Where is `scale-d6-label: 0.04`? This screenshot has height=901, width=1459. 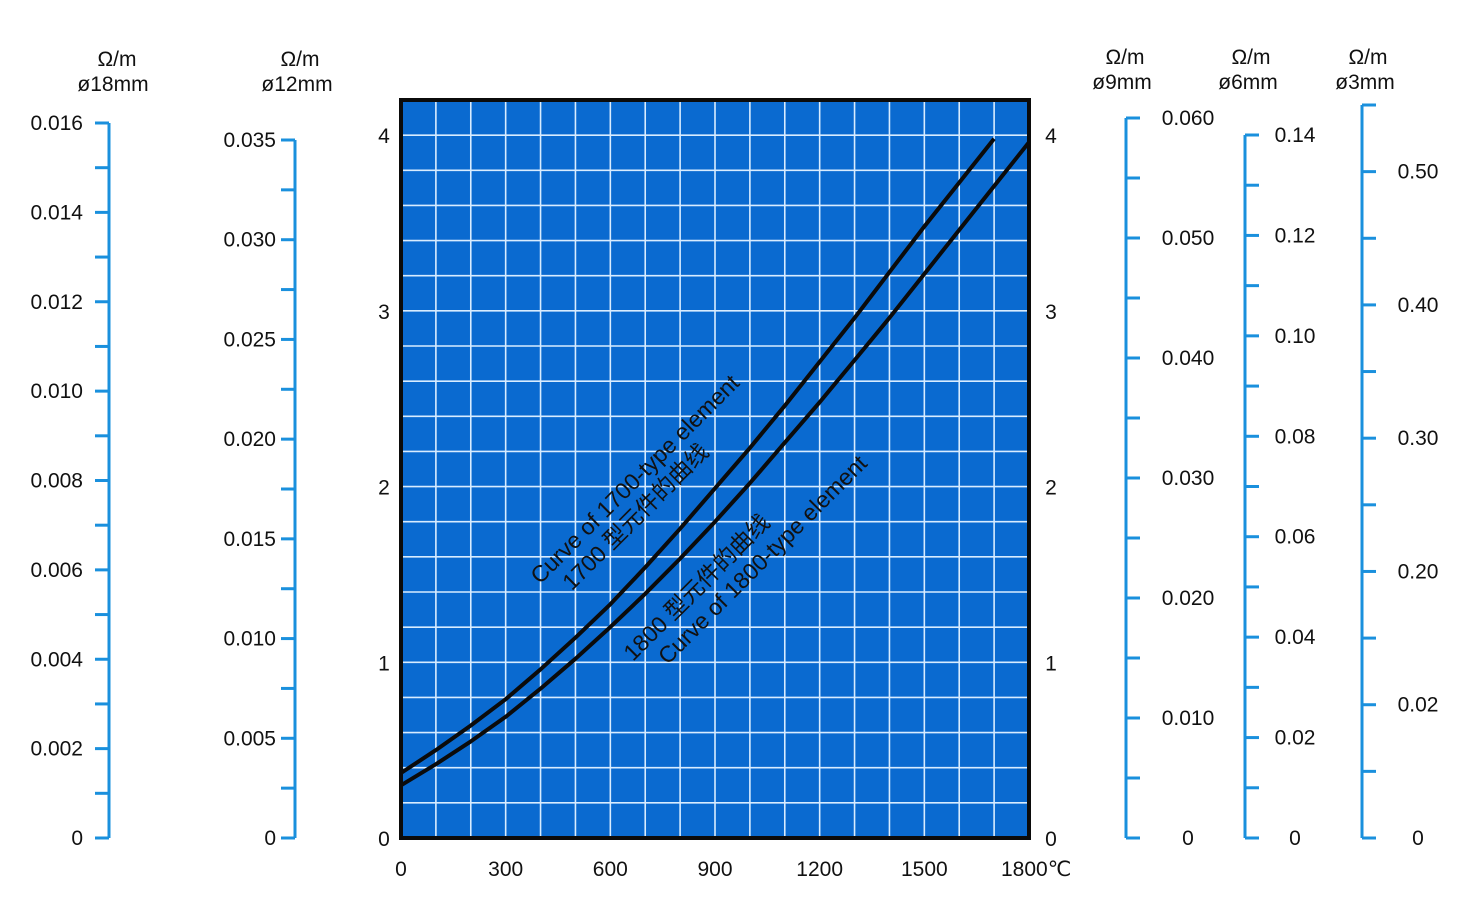 scale-d6-label: 0.04 is located at coordinates (1295, 637).